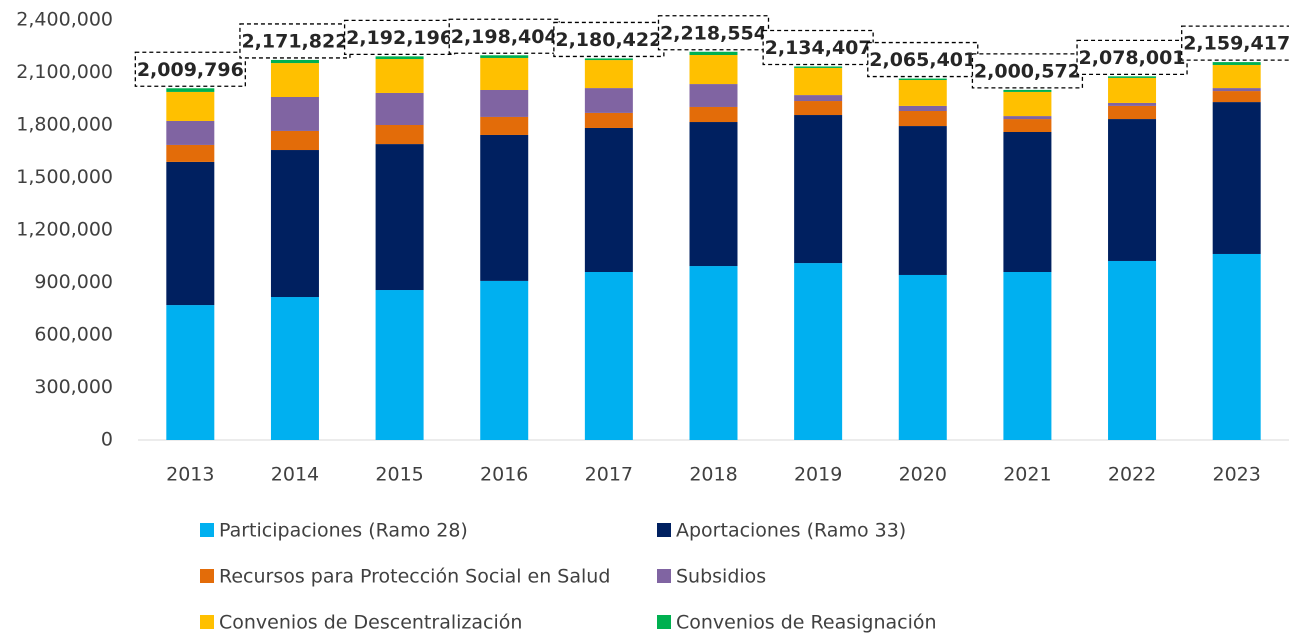 Image resolution: width=1289 pixels, height=637 pixels. I want to click on x-tick-label: 2021, so click(1027, 475).